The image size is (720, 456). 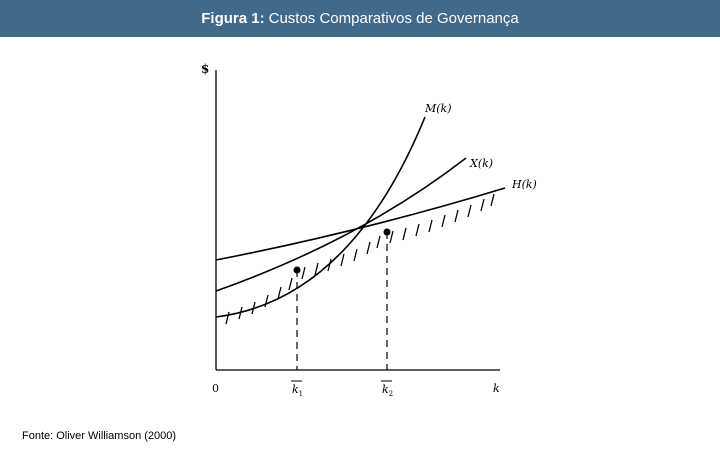 I want to click on k2-subscript: 2, so click(x=391, y=394).